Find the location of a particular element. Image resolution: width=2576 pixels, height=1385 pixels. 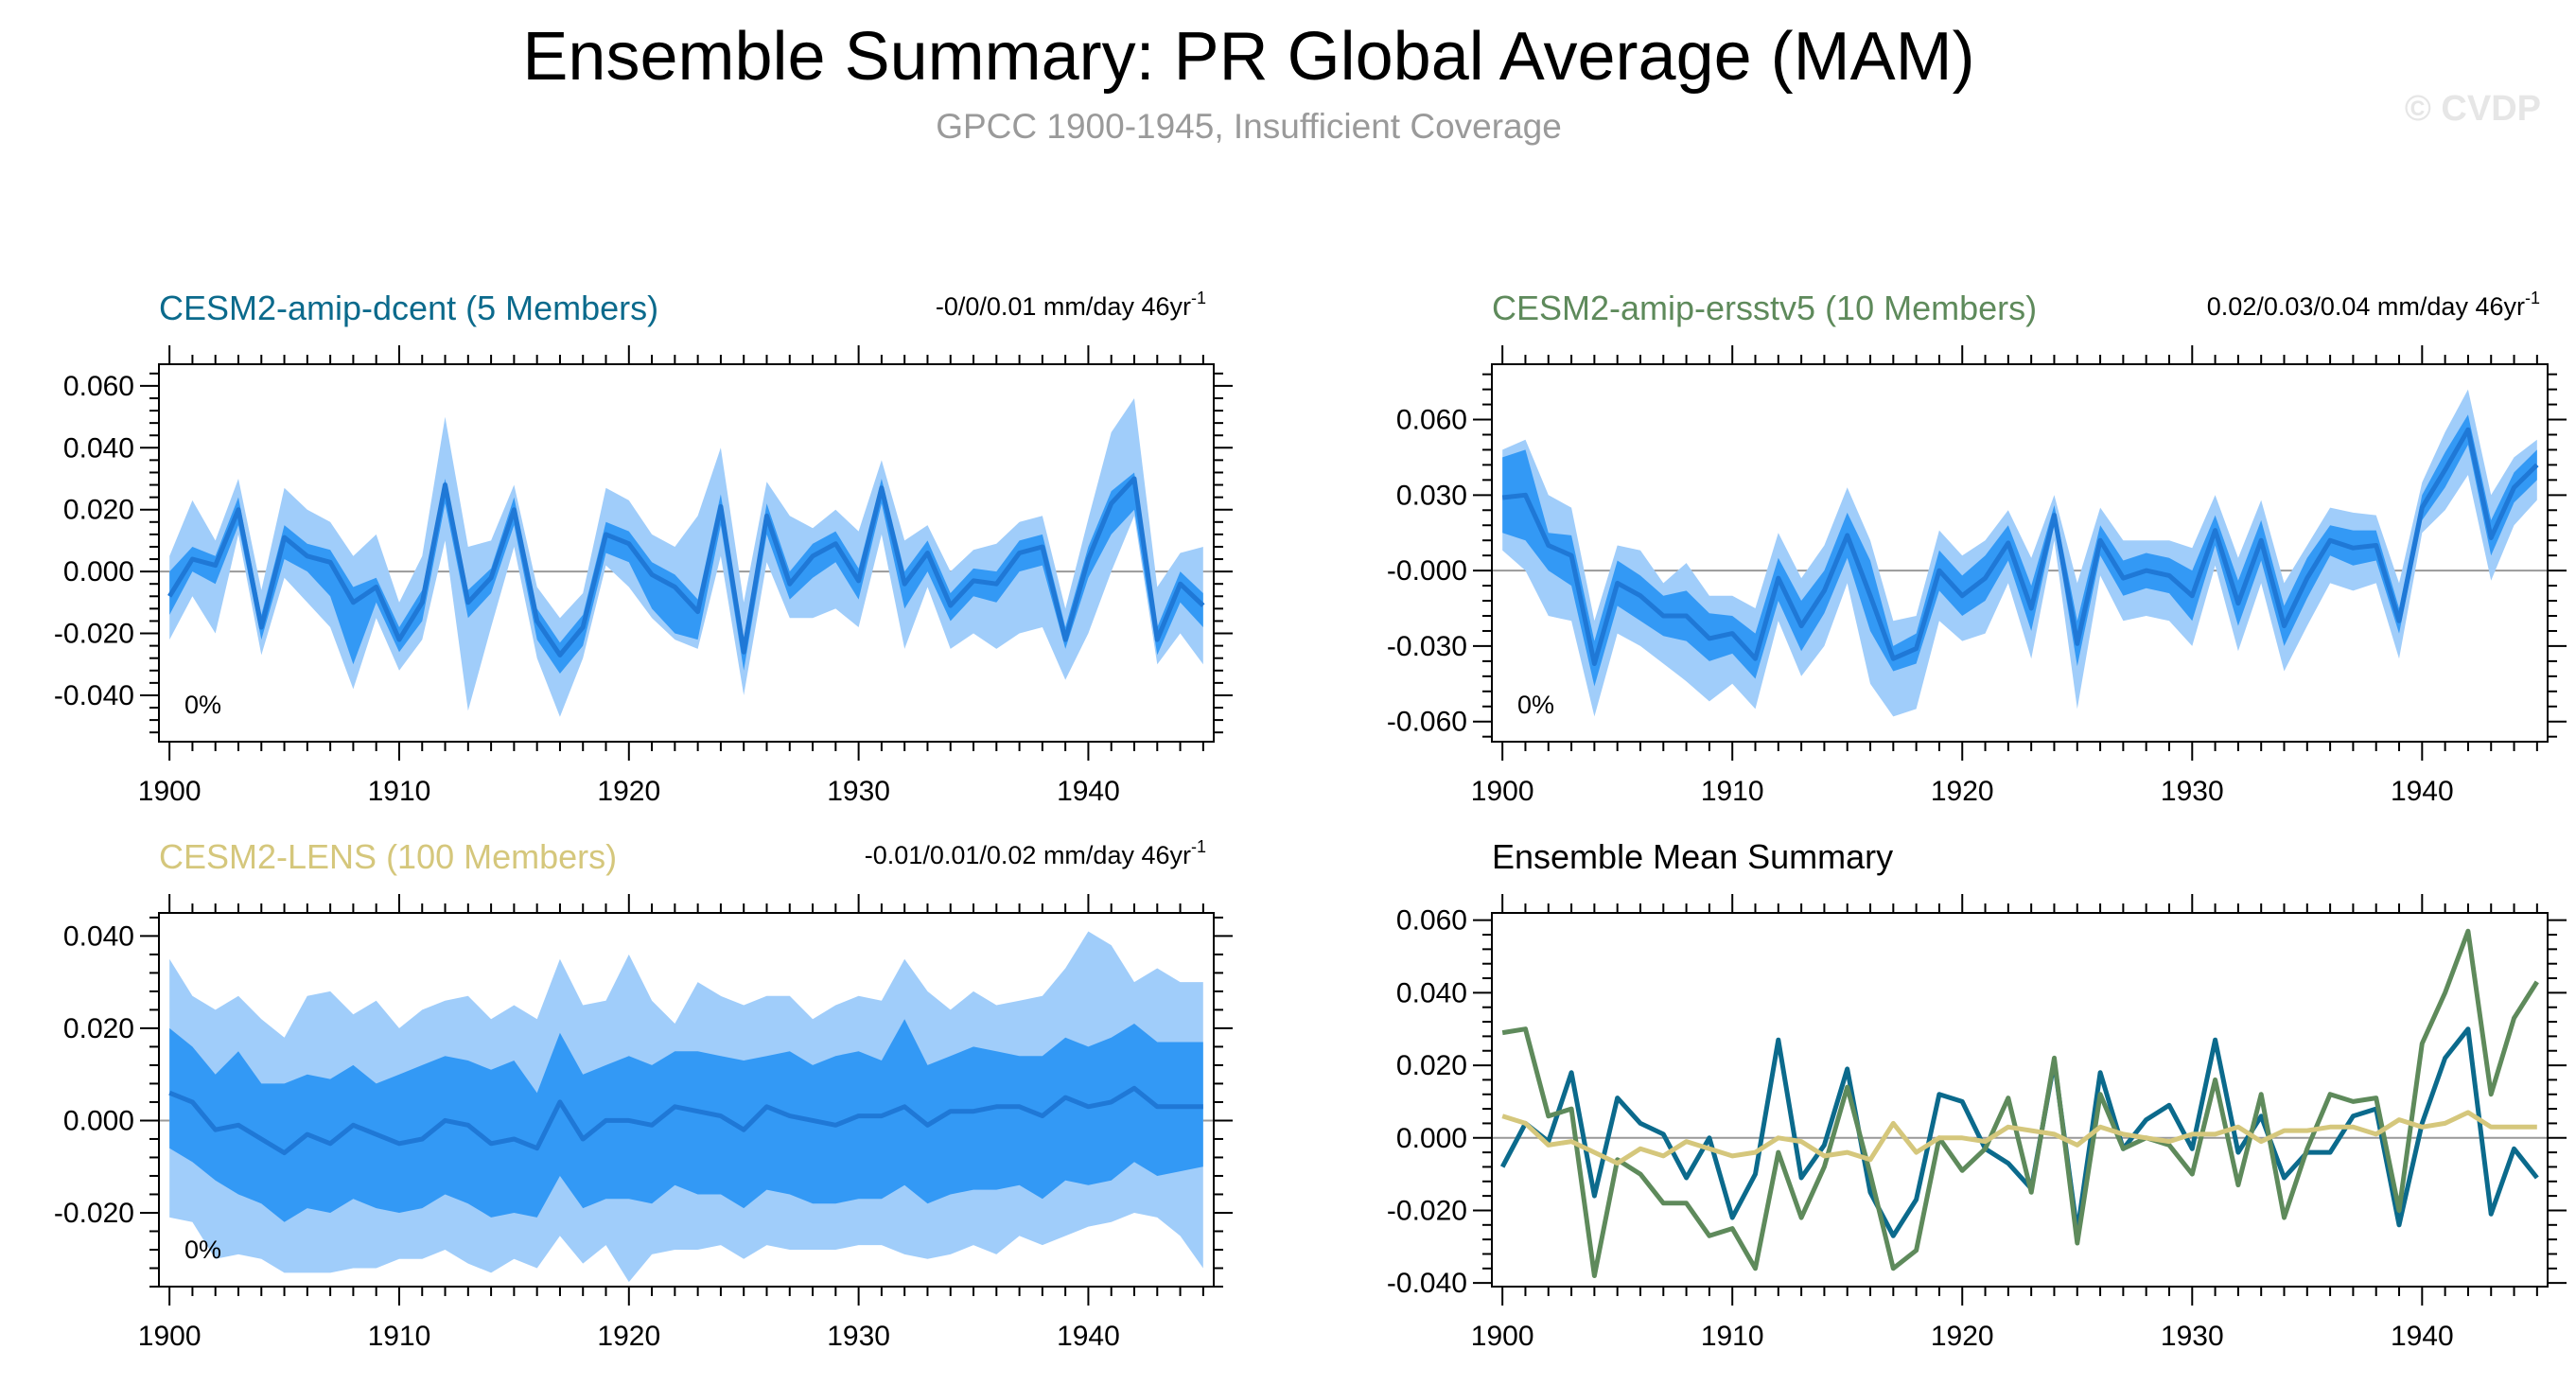

panel-title: CESM2-amip-dcent (5 Members) is located at coordinates (409, 308).